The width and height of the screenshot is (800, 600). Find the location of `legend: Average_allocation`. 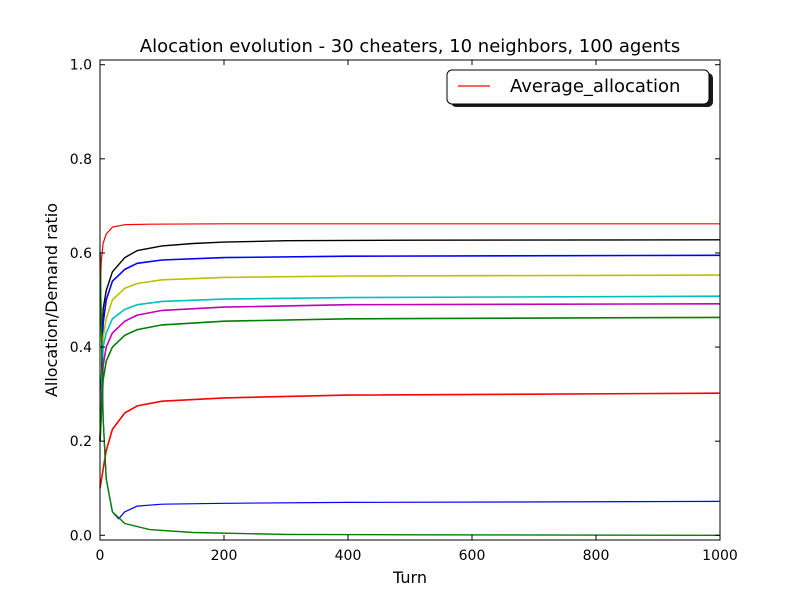

legend: Average_allocation is located at coordinates (579, 88).